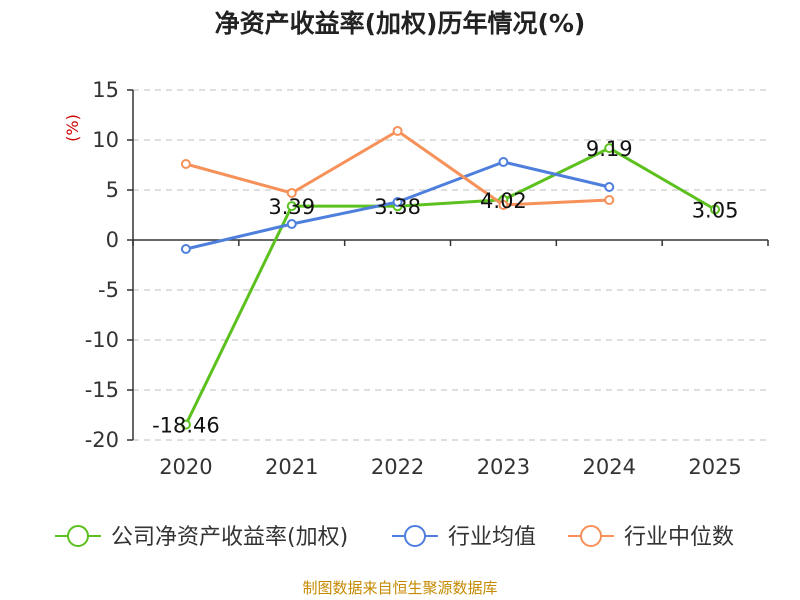  I want to click on data-label: 3.05, so click(715, 211).